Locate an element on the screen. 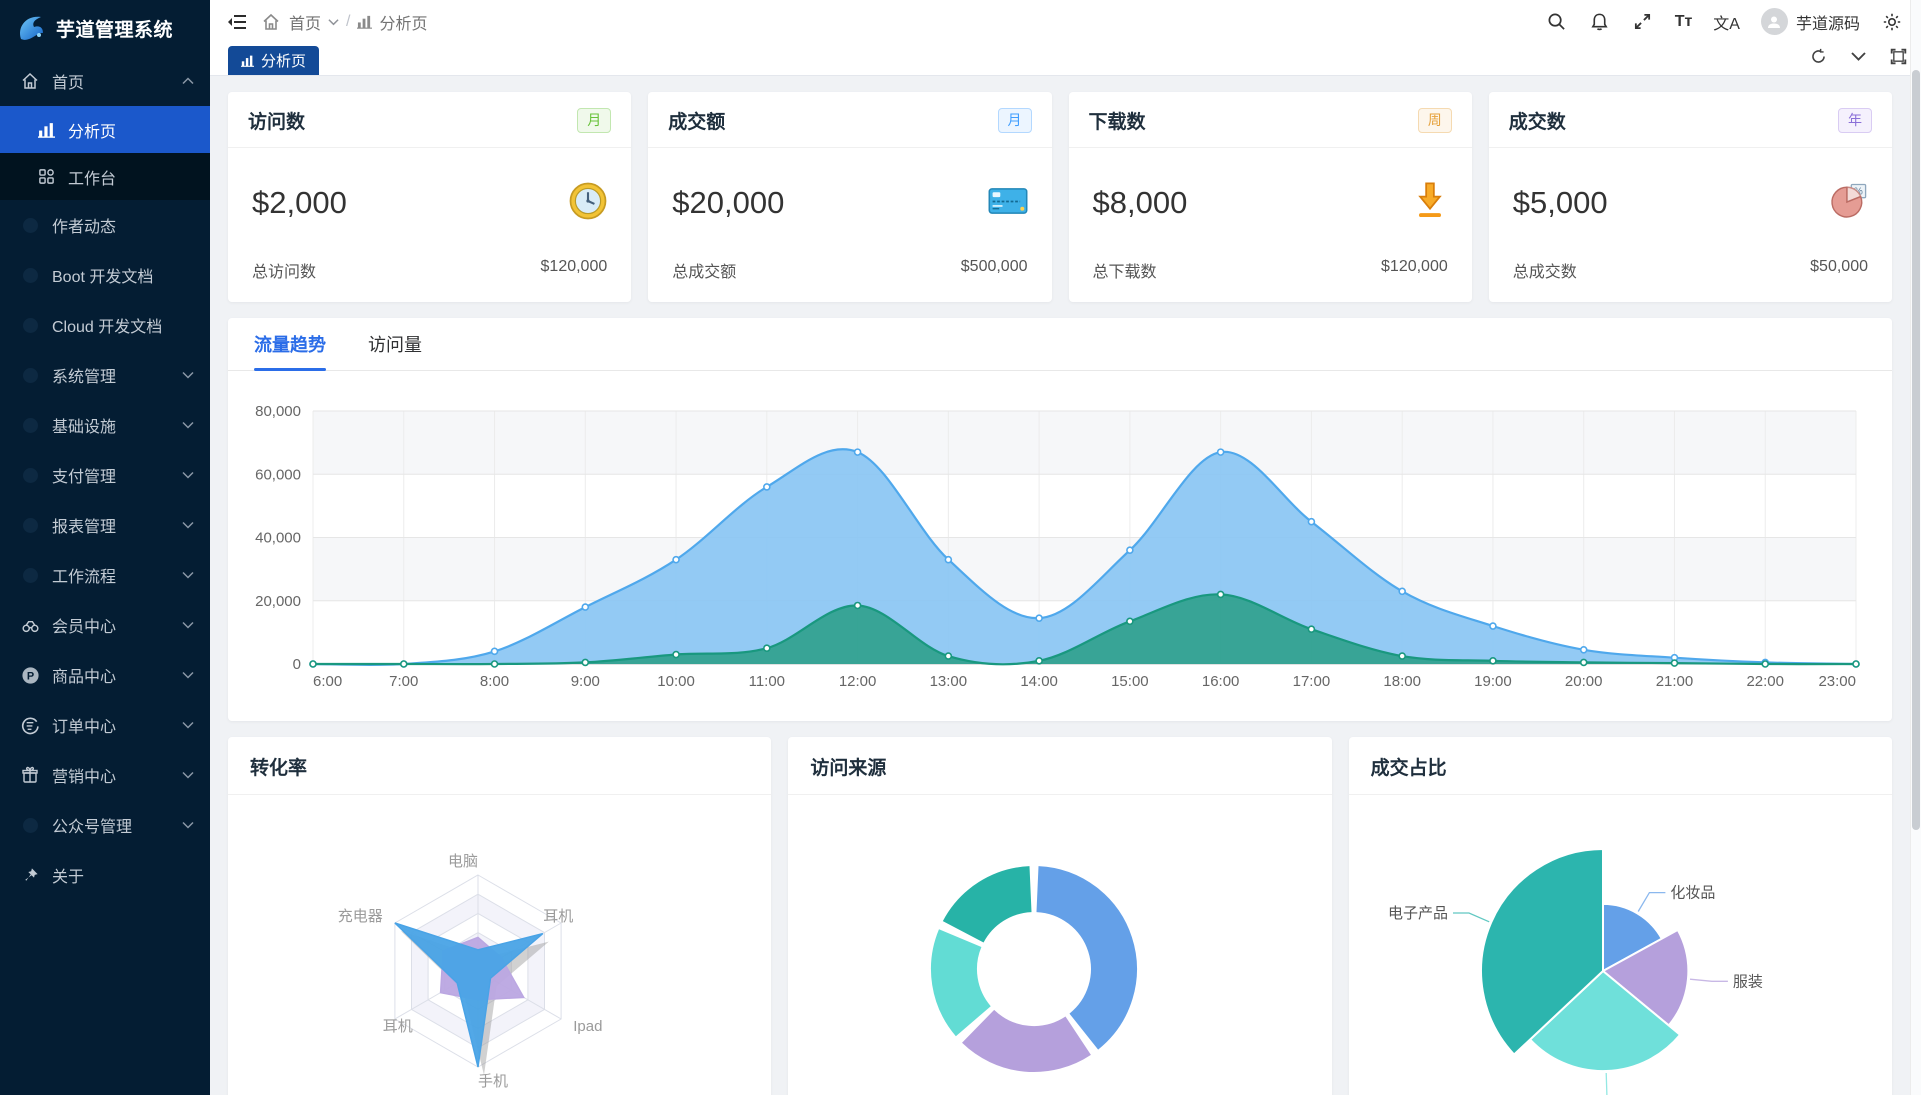 This screenshot has width=1921, height=1095. logo-icon is located at coordinates (31, 28).